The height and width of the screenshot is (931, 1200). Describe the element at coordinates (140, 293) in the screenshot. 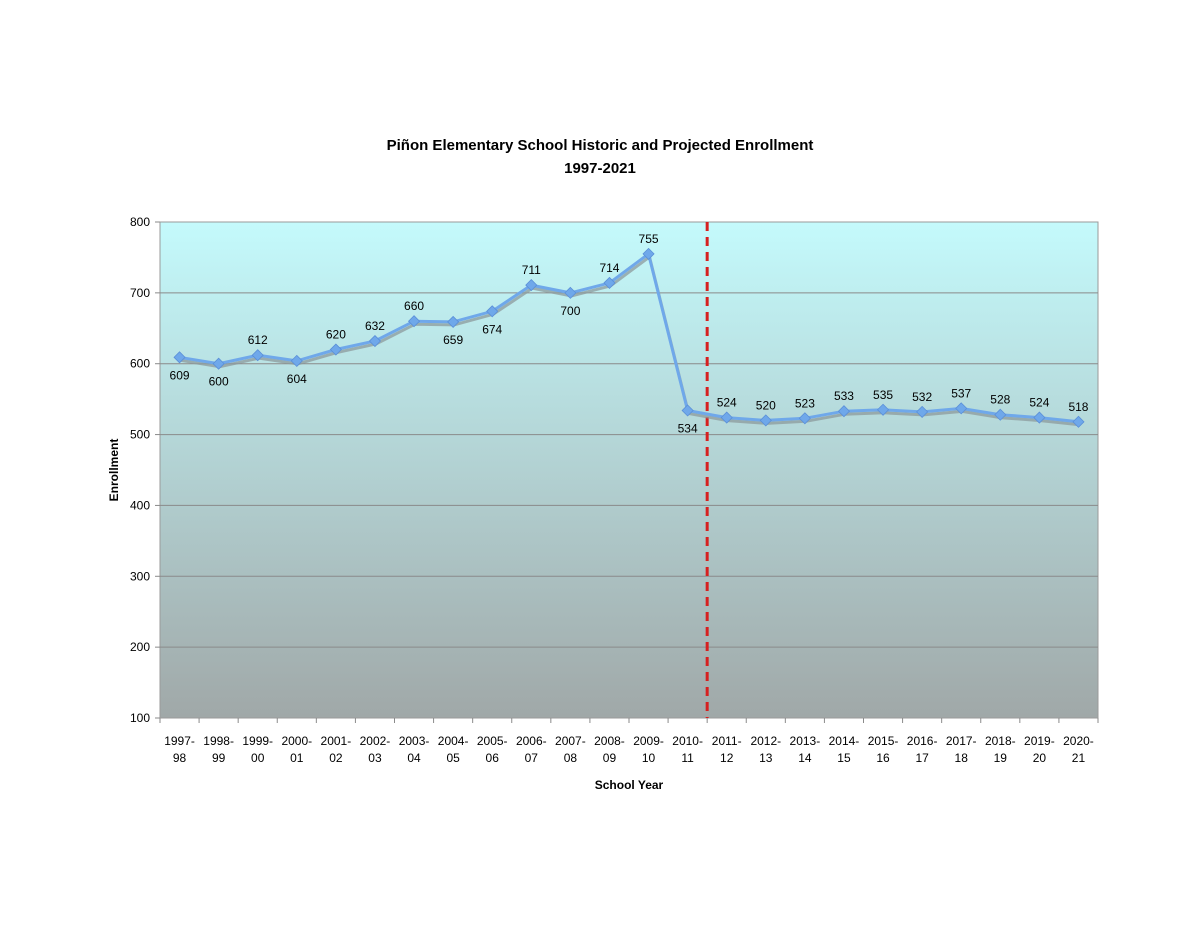

I see `y-tick-label: 700` at that location.